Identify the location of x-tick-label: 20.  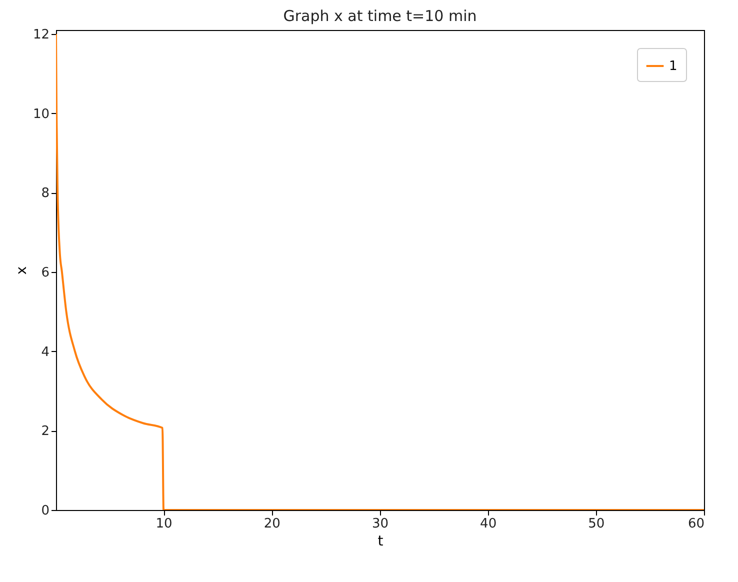
(272, 524).